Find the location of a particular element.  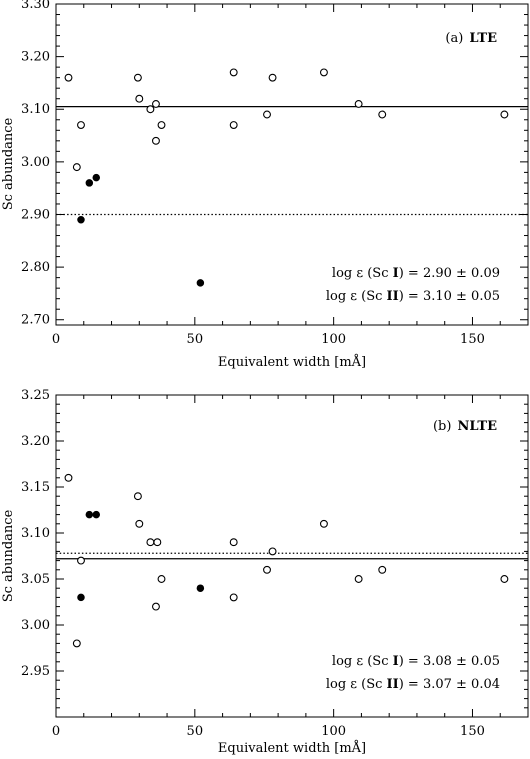

panel-name: NLTE is located at coordinates (477, 426).